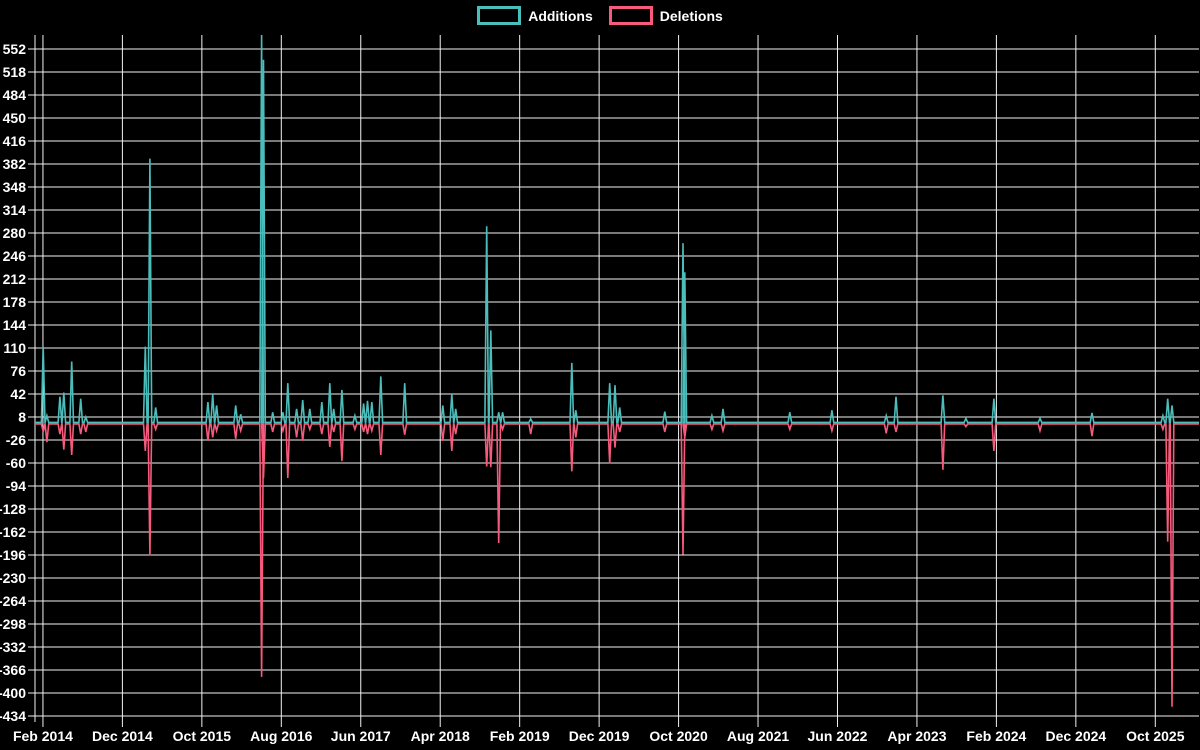 The height and width of the screenshot is (750, 1200). I want to click on additions-color-swatch-icon, so click(499, 15).